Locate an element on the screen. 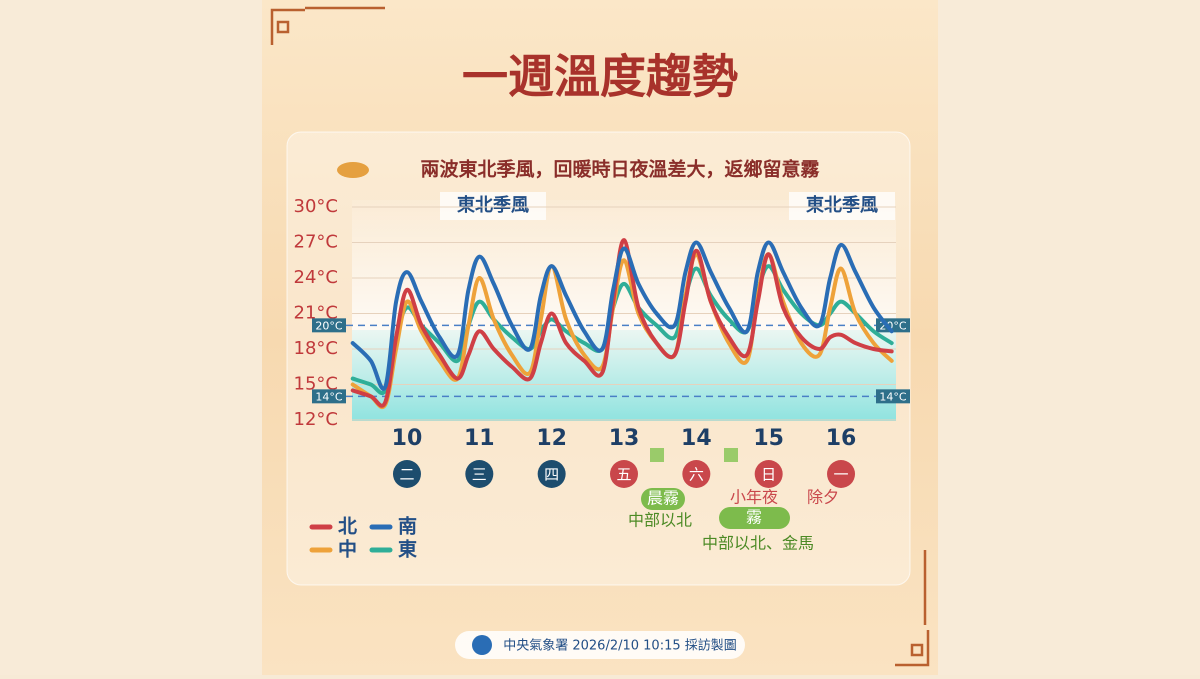 This screenshot has height=679, width=1200. x-tick-label: 13 is located at coordinates (624, 438).